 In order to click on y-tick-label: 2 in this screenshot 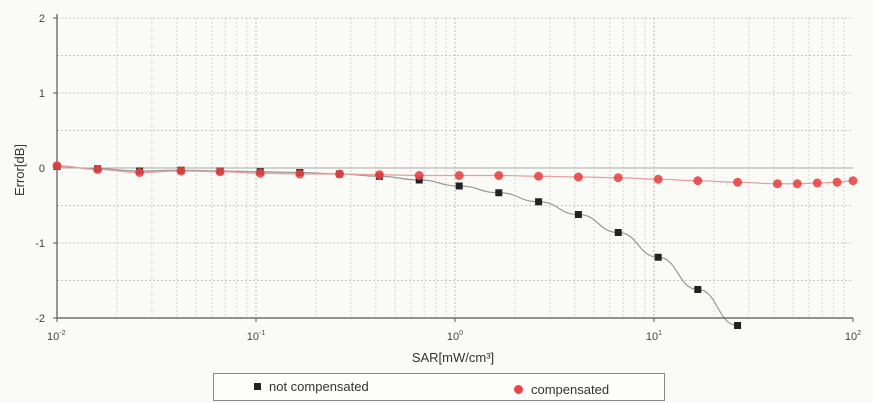, I will do `click(42, 19)`.